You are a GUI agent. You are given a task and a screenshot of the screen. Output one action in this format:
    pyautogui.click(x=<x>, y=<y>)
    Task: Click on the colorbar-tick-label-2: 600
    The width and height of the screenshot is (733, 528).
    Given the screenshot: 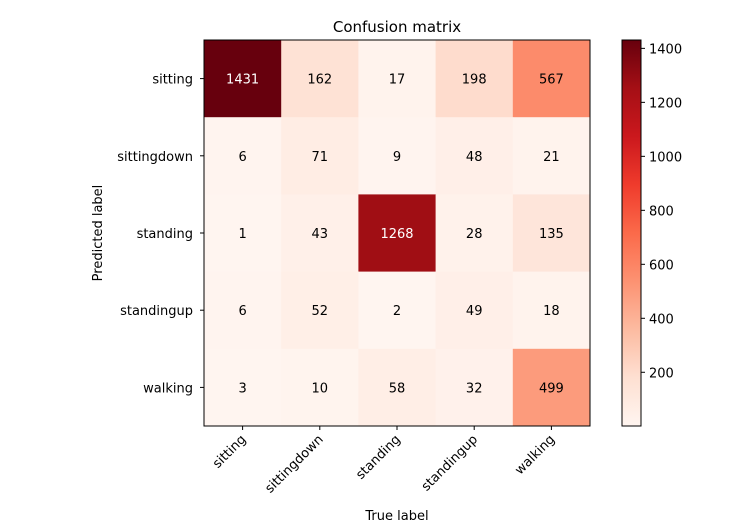 What is the action you would take?
    pyautogui.click(x=661, y=265)
    